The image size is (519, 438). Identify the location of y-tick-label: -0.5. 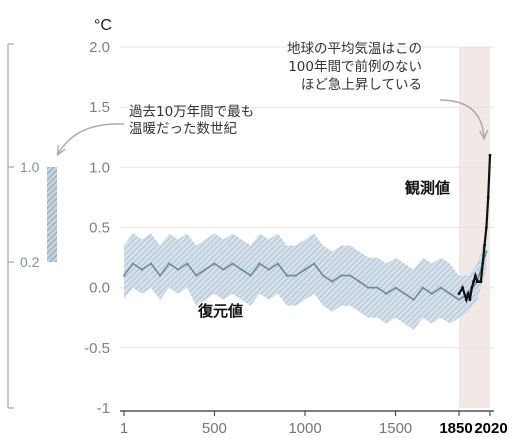
(97, 348).